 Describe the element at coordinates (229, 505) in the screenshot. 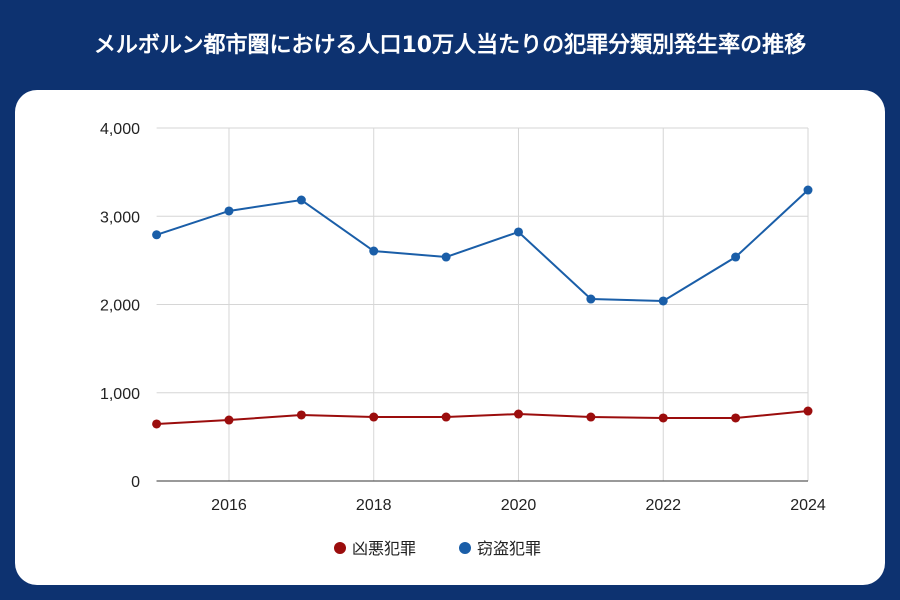

I see `x-tick-label: 2016` at that location.